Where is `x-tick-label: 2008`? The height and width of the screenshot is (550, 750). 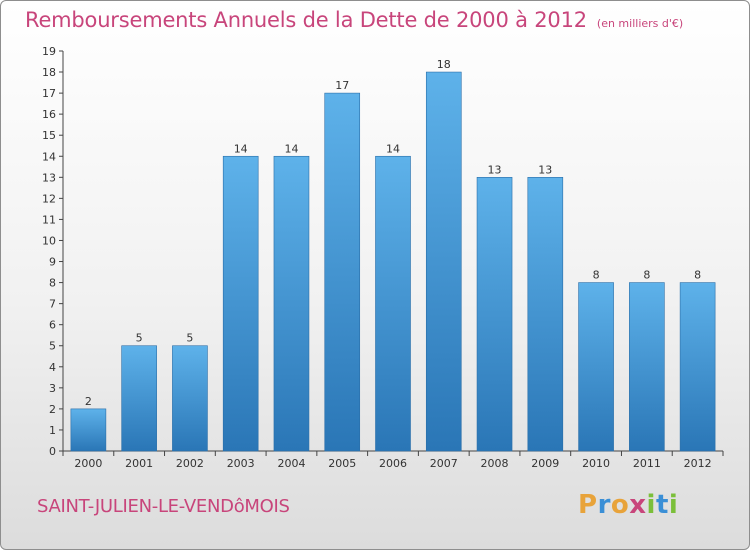
x-tick-label: 2008 is located at coordinates (495, 463).